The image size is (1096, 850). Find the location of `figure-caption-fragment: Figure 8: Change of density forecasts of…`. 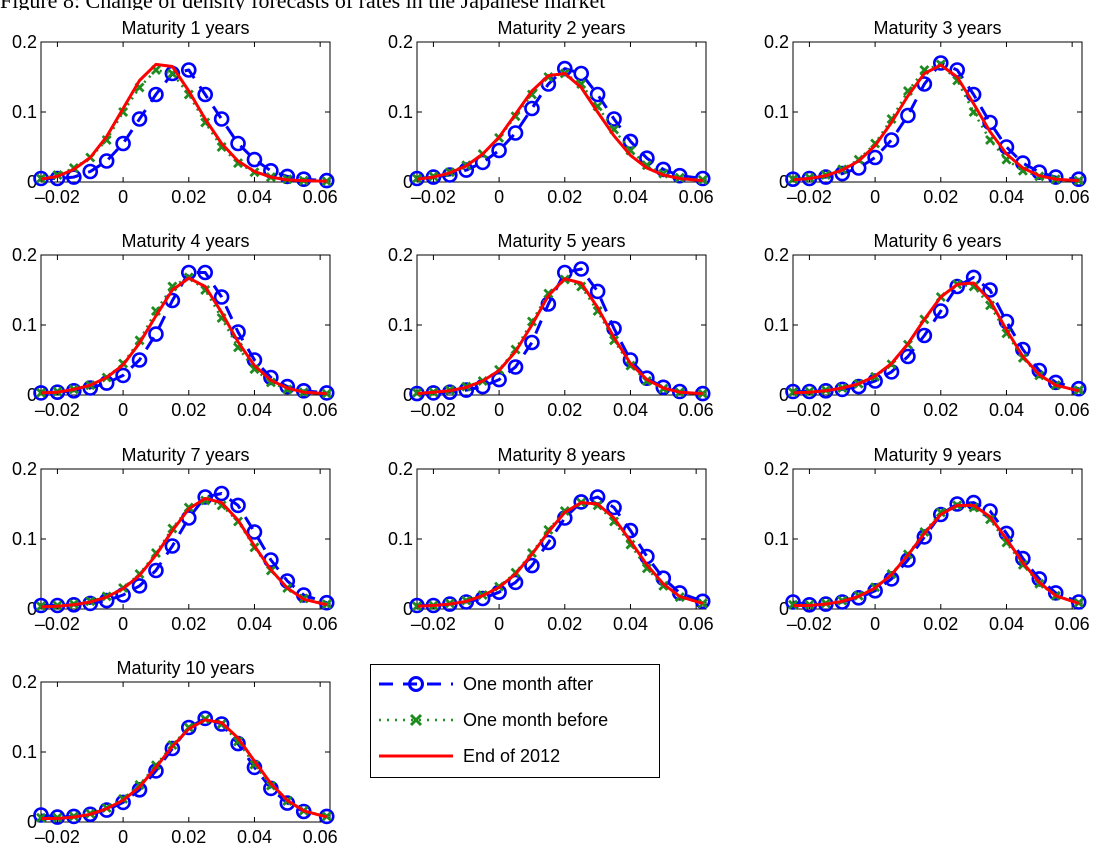

figure-caption-fragment: Figure 8: Change of density forecasts of… is located at coordinates (548, 5).